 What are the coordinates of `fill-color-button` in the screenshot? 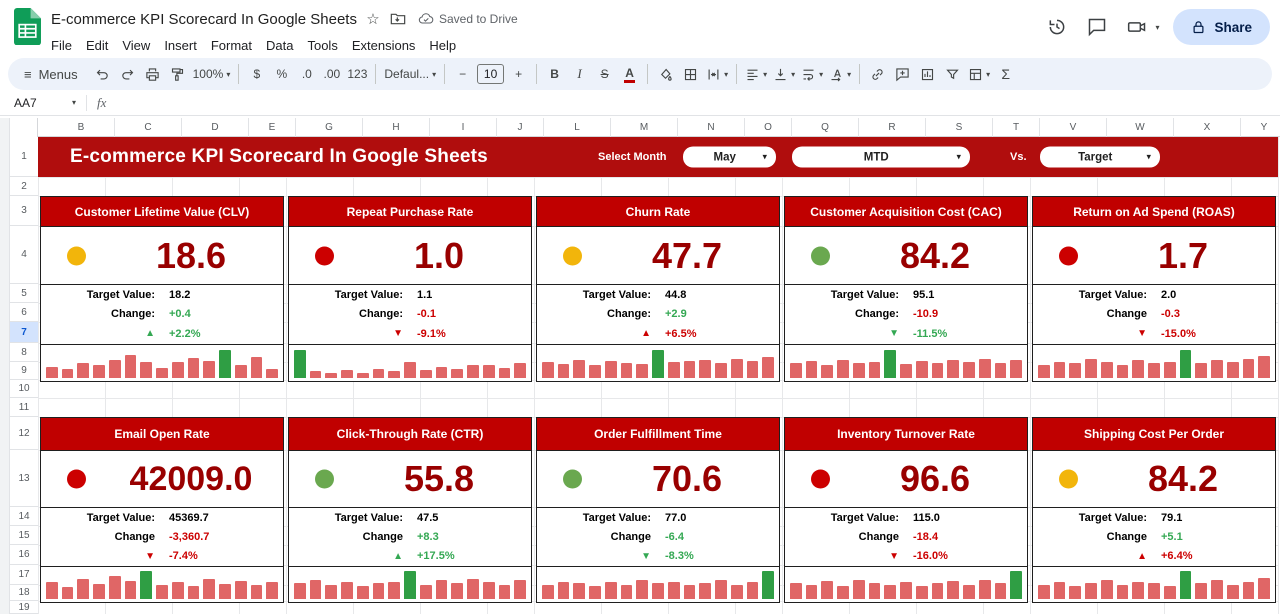 It's located at (665, 74).